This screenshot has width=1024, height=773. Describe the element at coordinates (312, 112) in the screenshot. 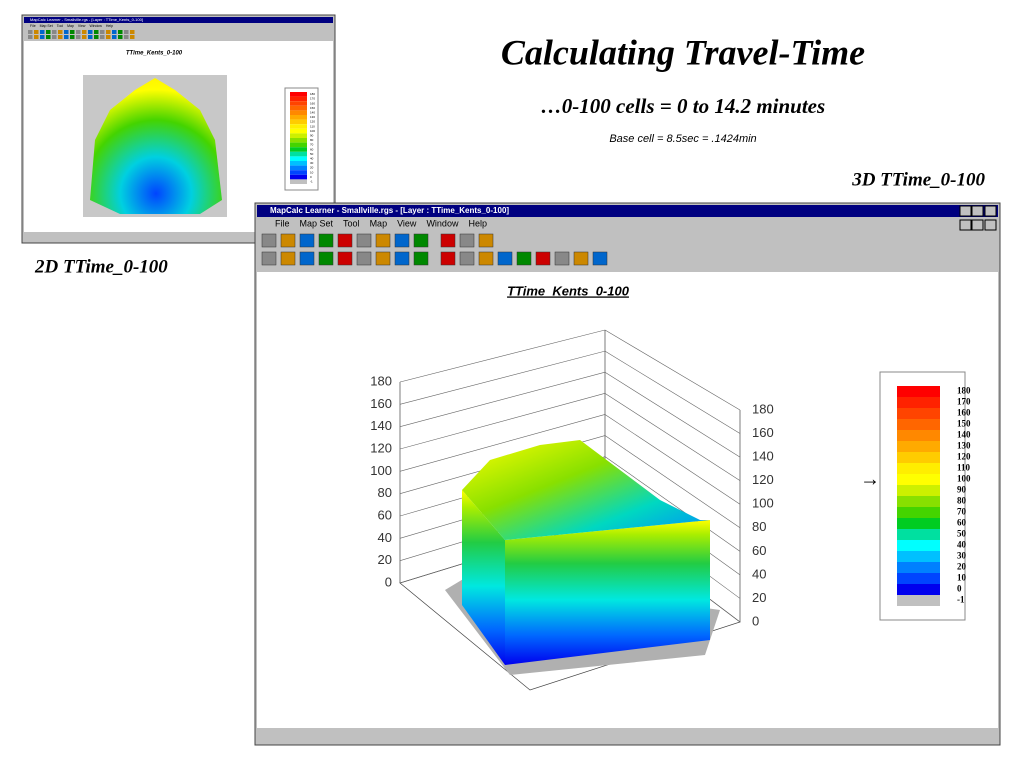

I see `legend-label: 140` at that location.